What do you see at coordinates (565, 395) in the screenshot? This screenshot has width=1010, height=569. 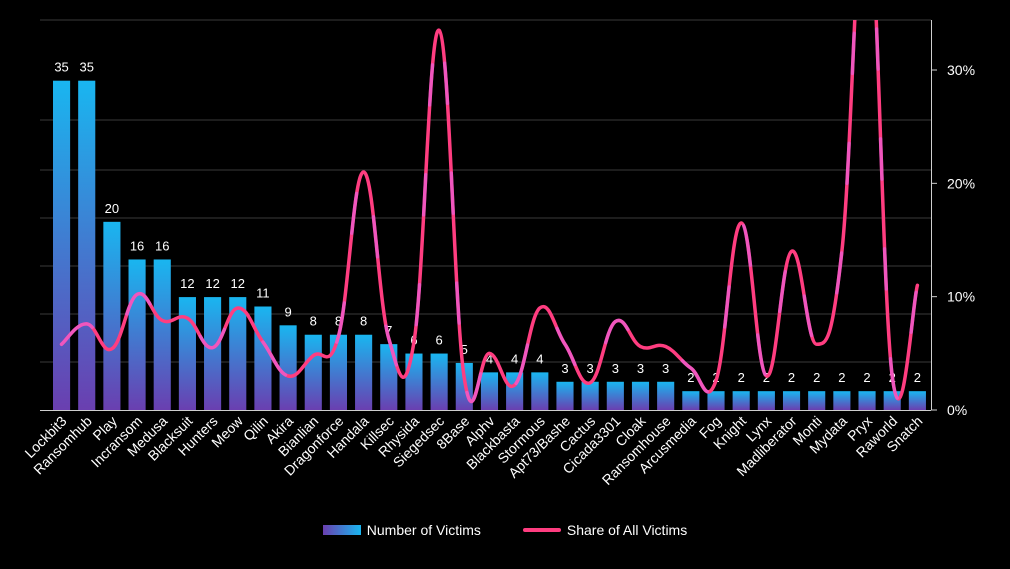 I see `bar-apt73-bashe` at bounding box center [565, 395].